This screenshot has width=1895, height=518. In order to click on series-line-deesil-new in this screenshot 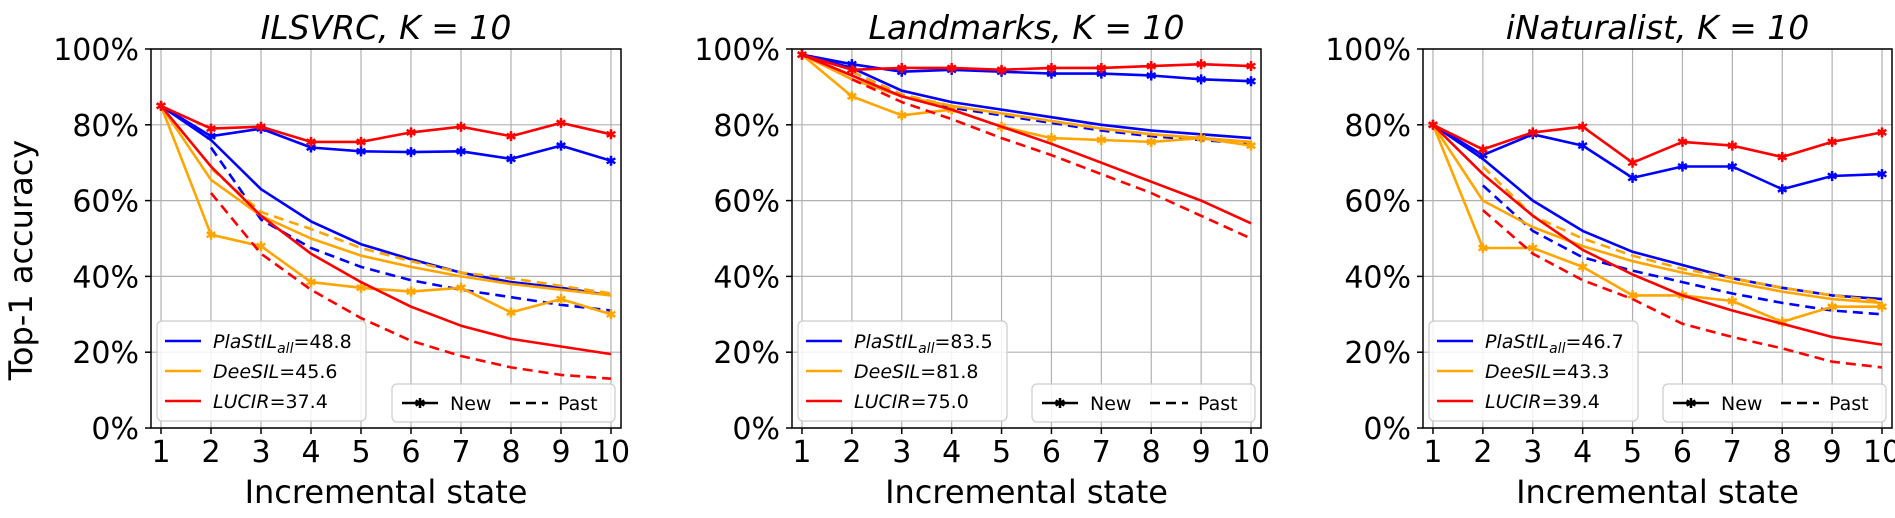, I will do `click(1026, 100)`.